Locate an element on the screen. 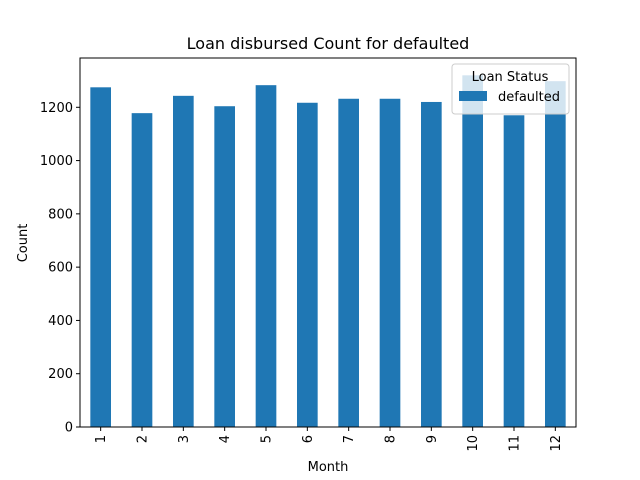  legend: Loan Status defaulted is located at coordinates (510, 89).